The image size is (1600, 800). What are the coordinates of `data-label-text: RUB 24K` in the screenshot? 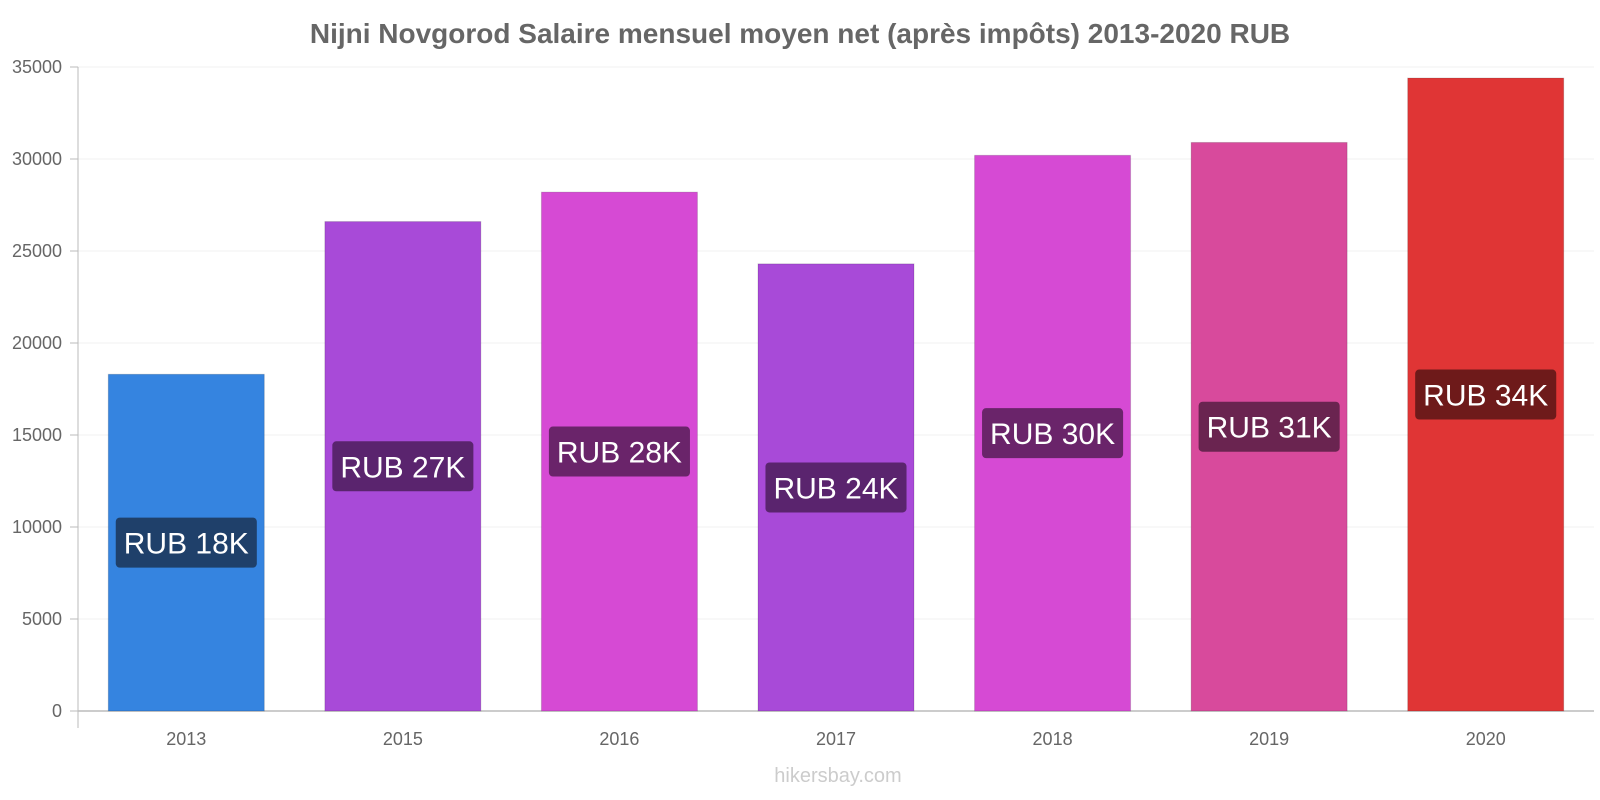 It's located at (835, 488).